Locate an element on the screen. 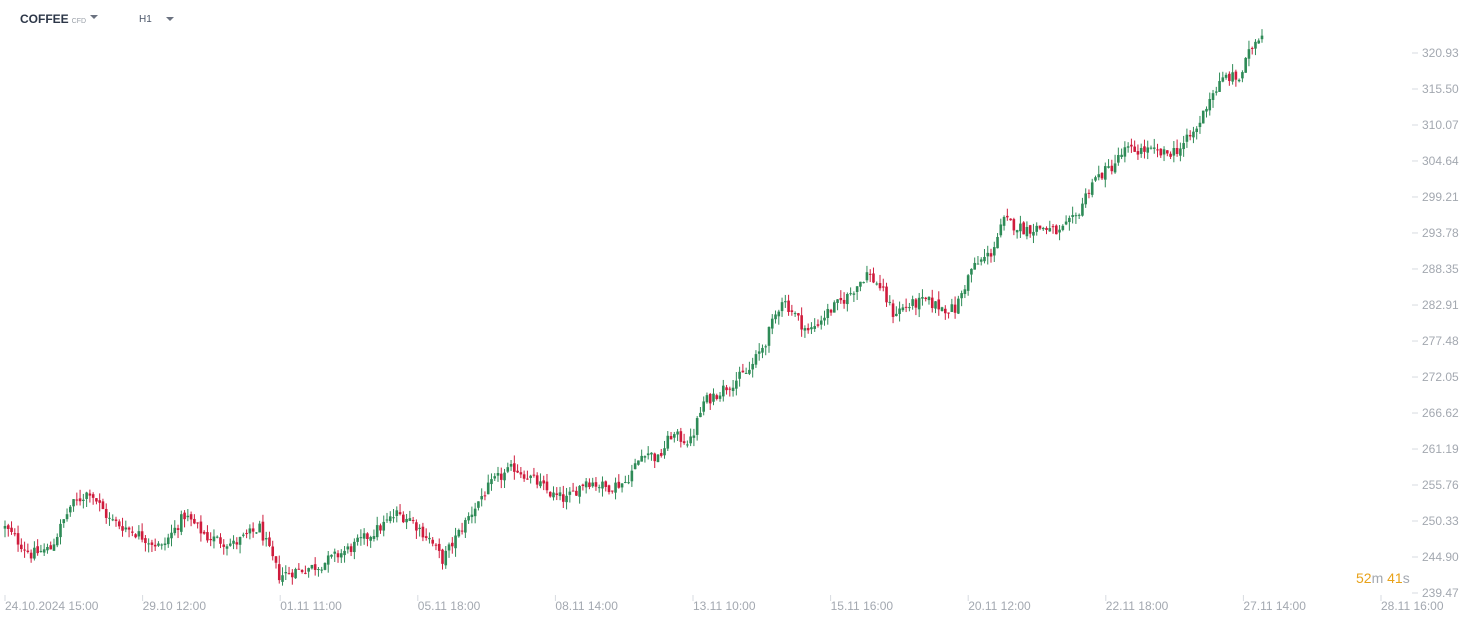 Image resolution: width=1482 pixels, height=623 pixels. timeframe-selector: H1 is located at coordinates (156, 19).